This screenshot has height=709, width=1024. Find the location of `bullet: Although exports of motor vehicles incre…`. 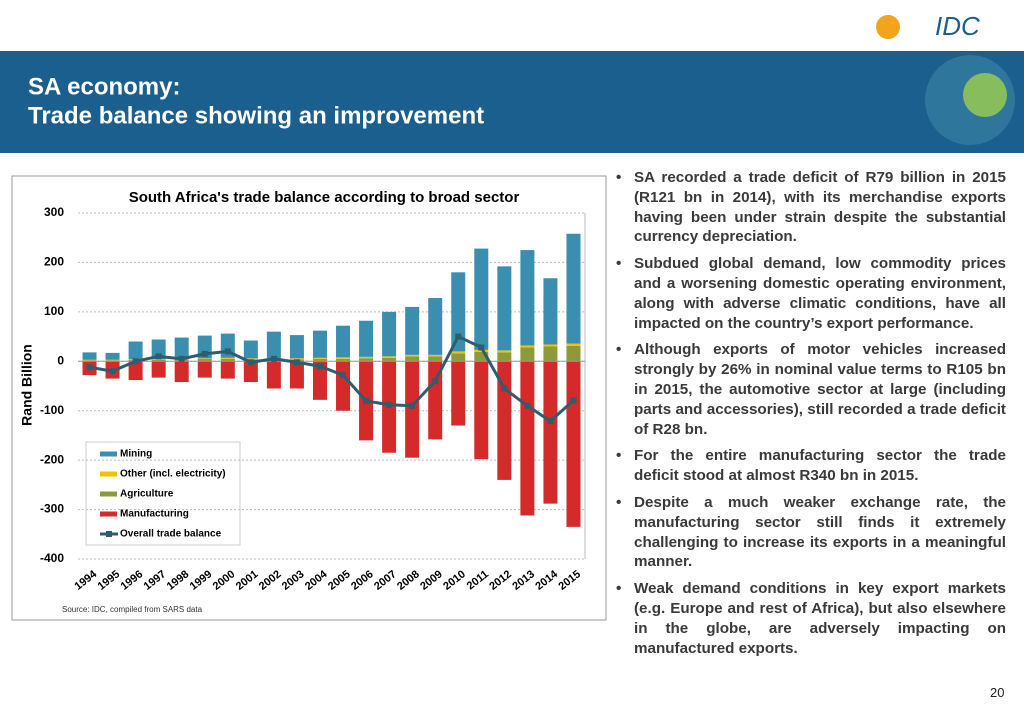

bullet: Although exports of motor vehicles incre… is located at coordinates (810, 389).